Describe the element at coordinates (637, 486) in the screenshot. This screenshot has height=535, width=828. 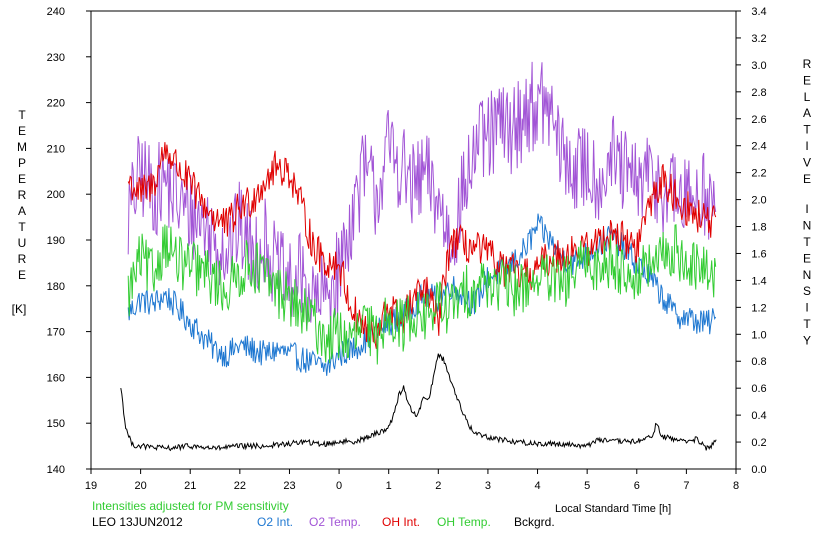
I see `x-tick-label: 6` at that location.